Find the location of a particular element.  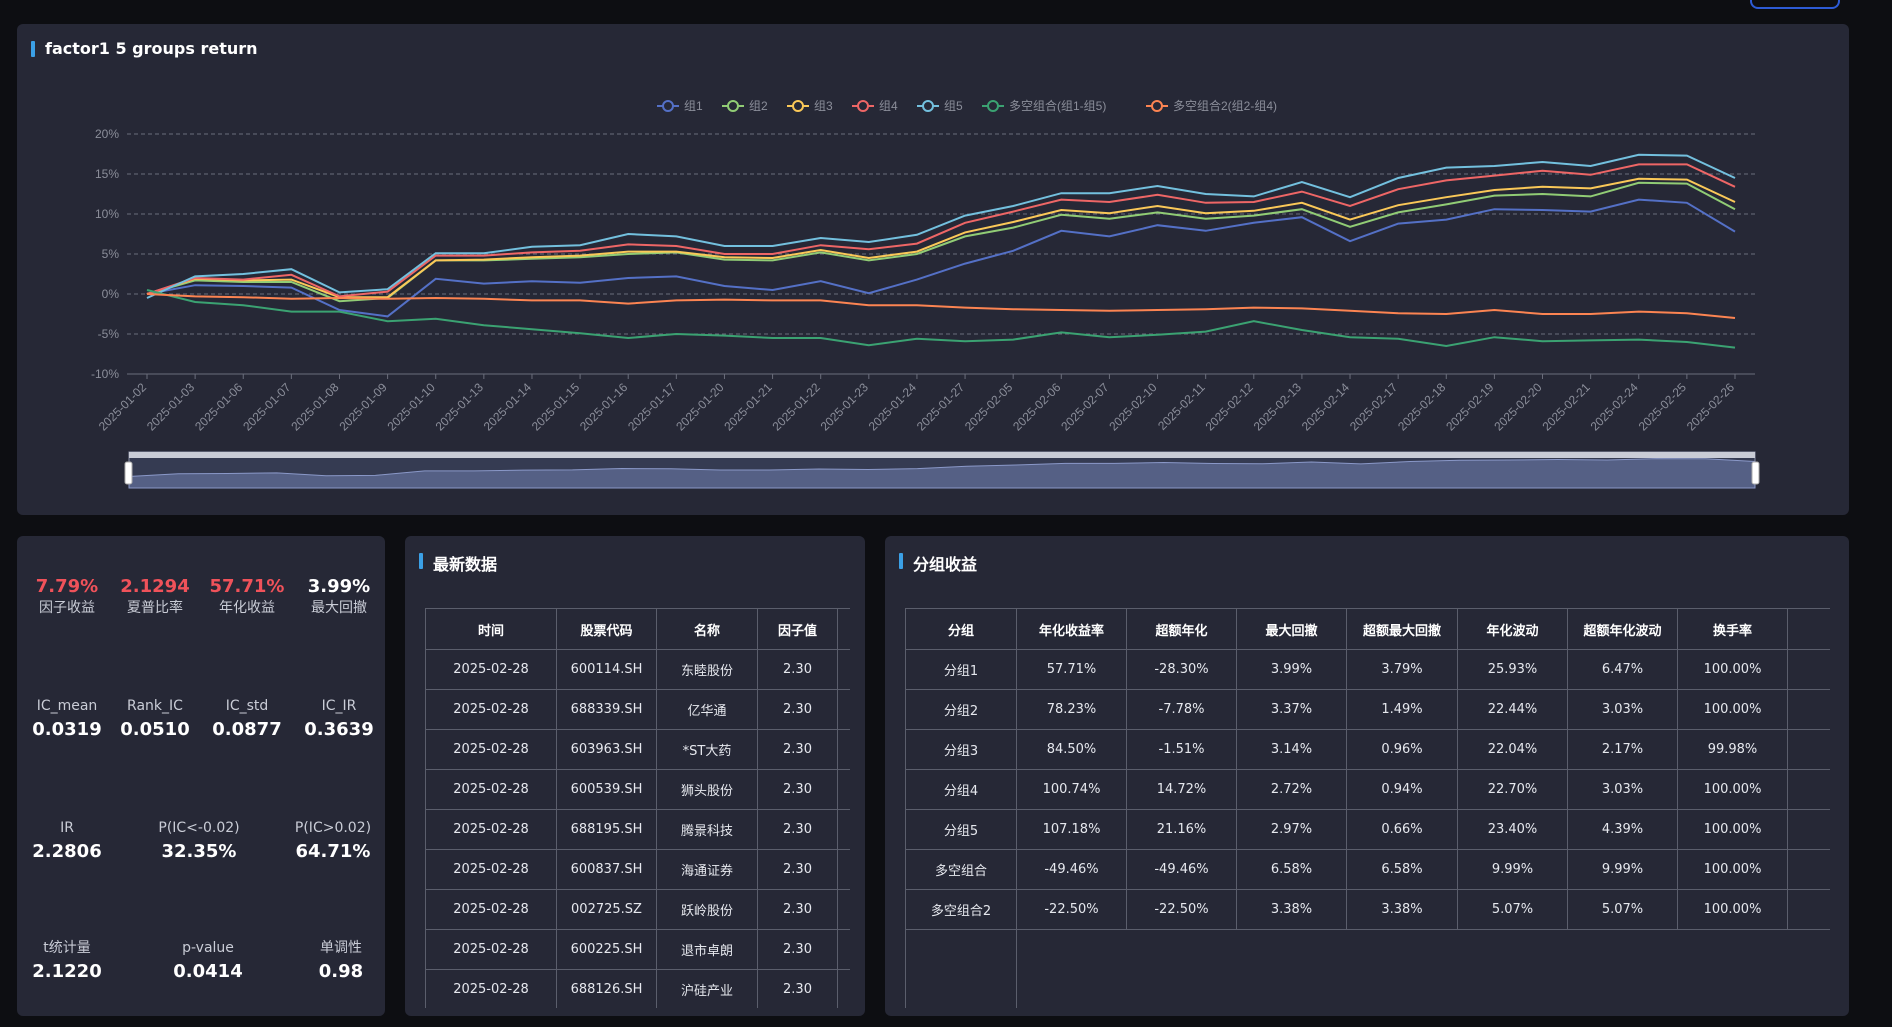

metric-label: t统计量 is located at coordinates (67, 948).